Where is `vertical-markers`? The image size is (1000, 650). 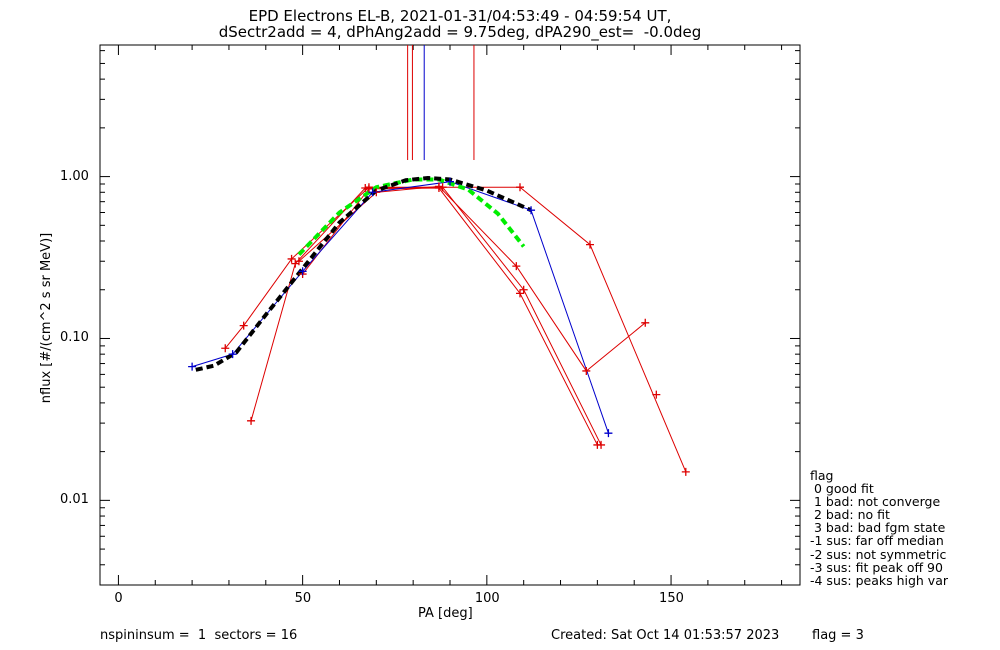
vertical-markers is located at coordinates (441, 102).